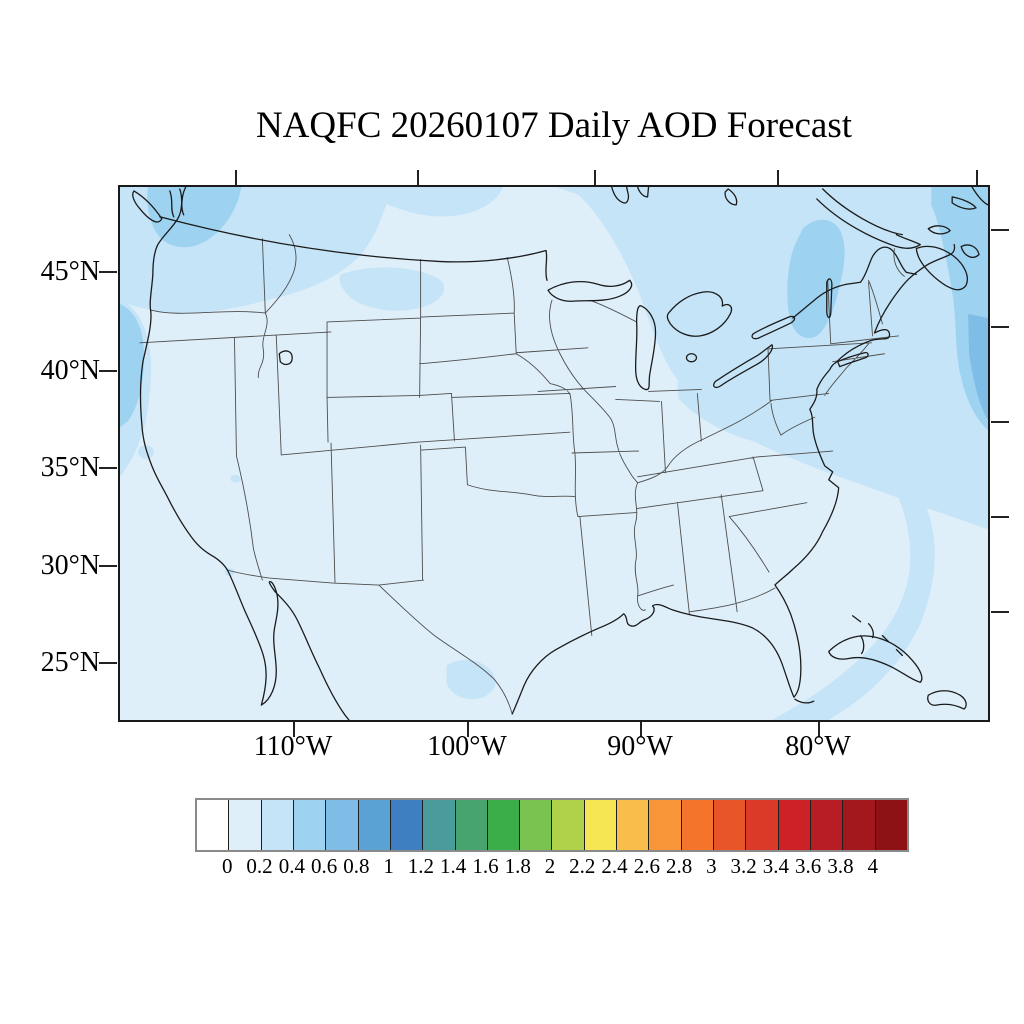 The height and width of the screenshot is (1024, 1024). Describe the element at coordinates (70, 467) in the screenshot. I see `latitude-label: 35°N` at that location.